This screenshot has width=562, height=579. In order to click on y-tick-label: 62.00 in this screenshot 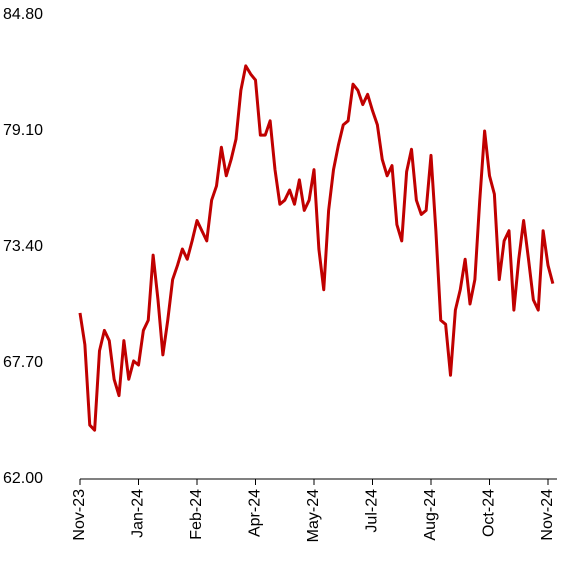, I will do `click(23, 478)`.